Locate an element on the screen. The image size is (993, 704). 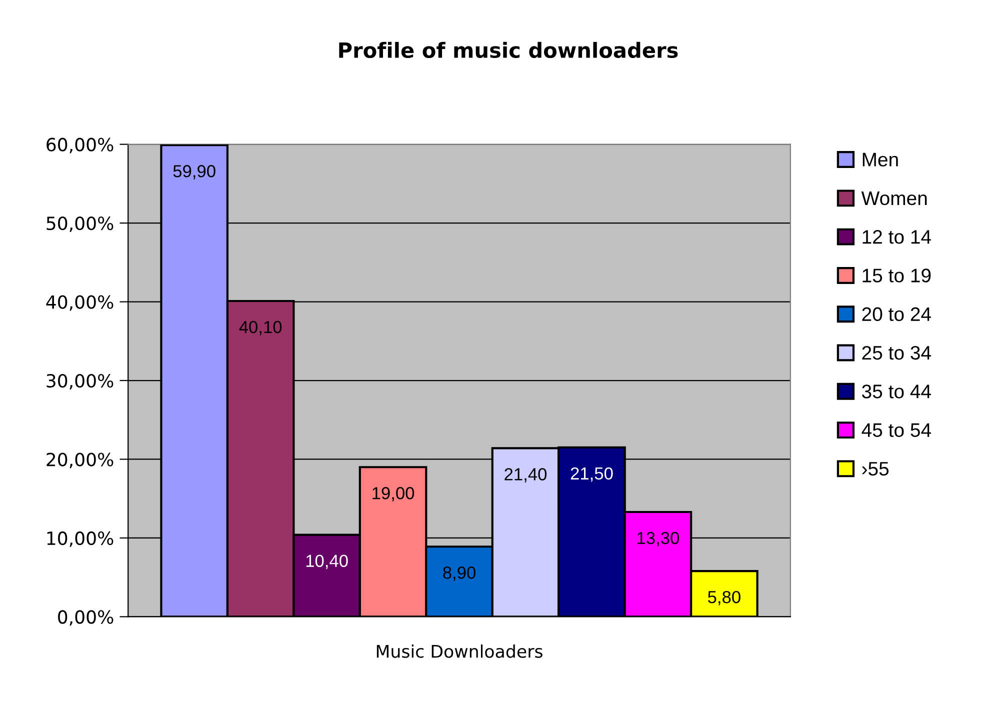
data-label: 59,90 is located at coordinates (194, 172).